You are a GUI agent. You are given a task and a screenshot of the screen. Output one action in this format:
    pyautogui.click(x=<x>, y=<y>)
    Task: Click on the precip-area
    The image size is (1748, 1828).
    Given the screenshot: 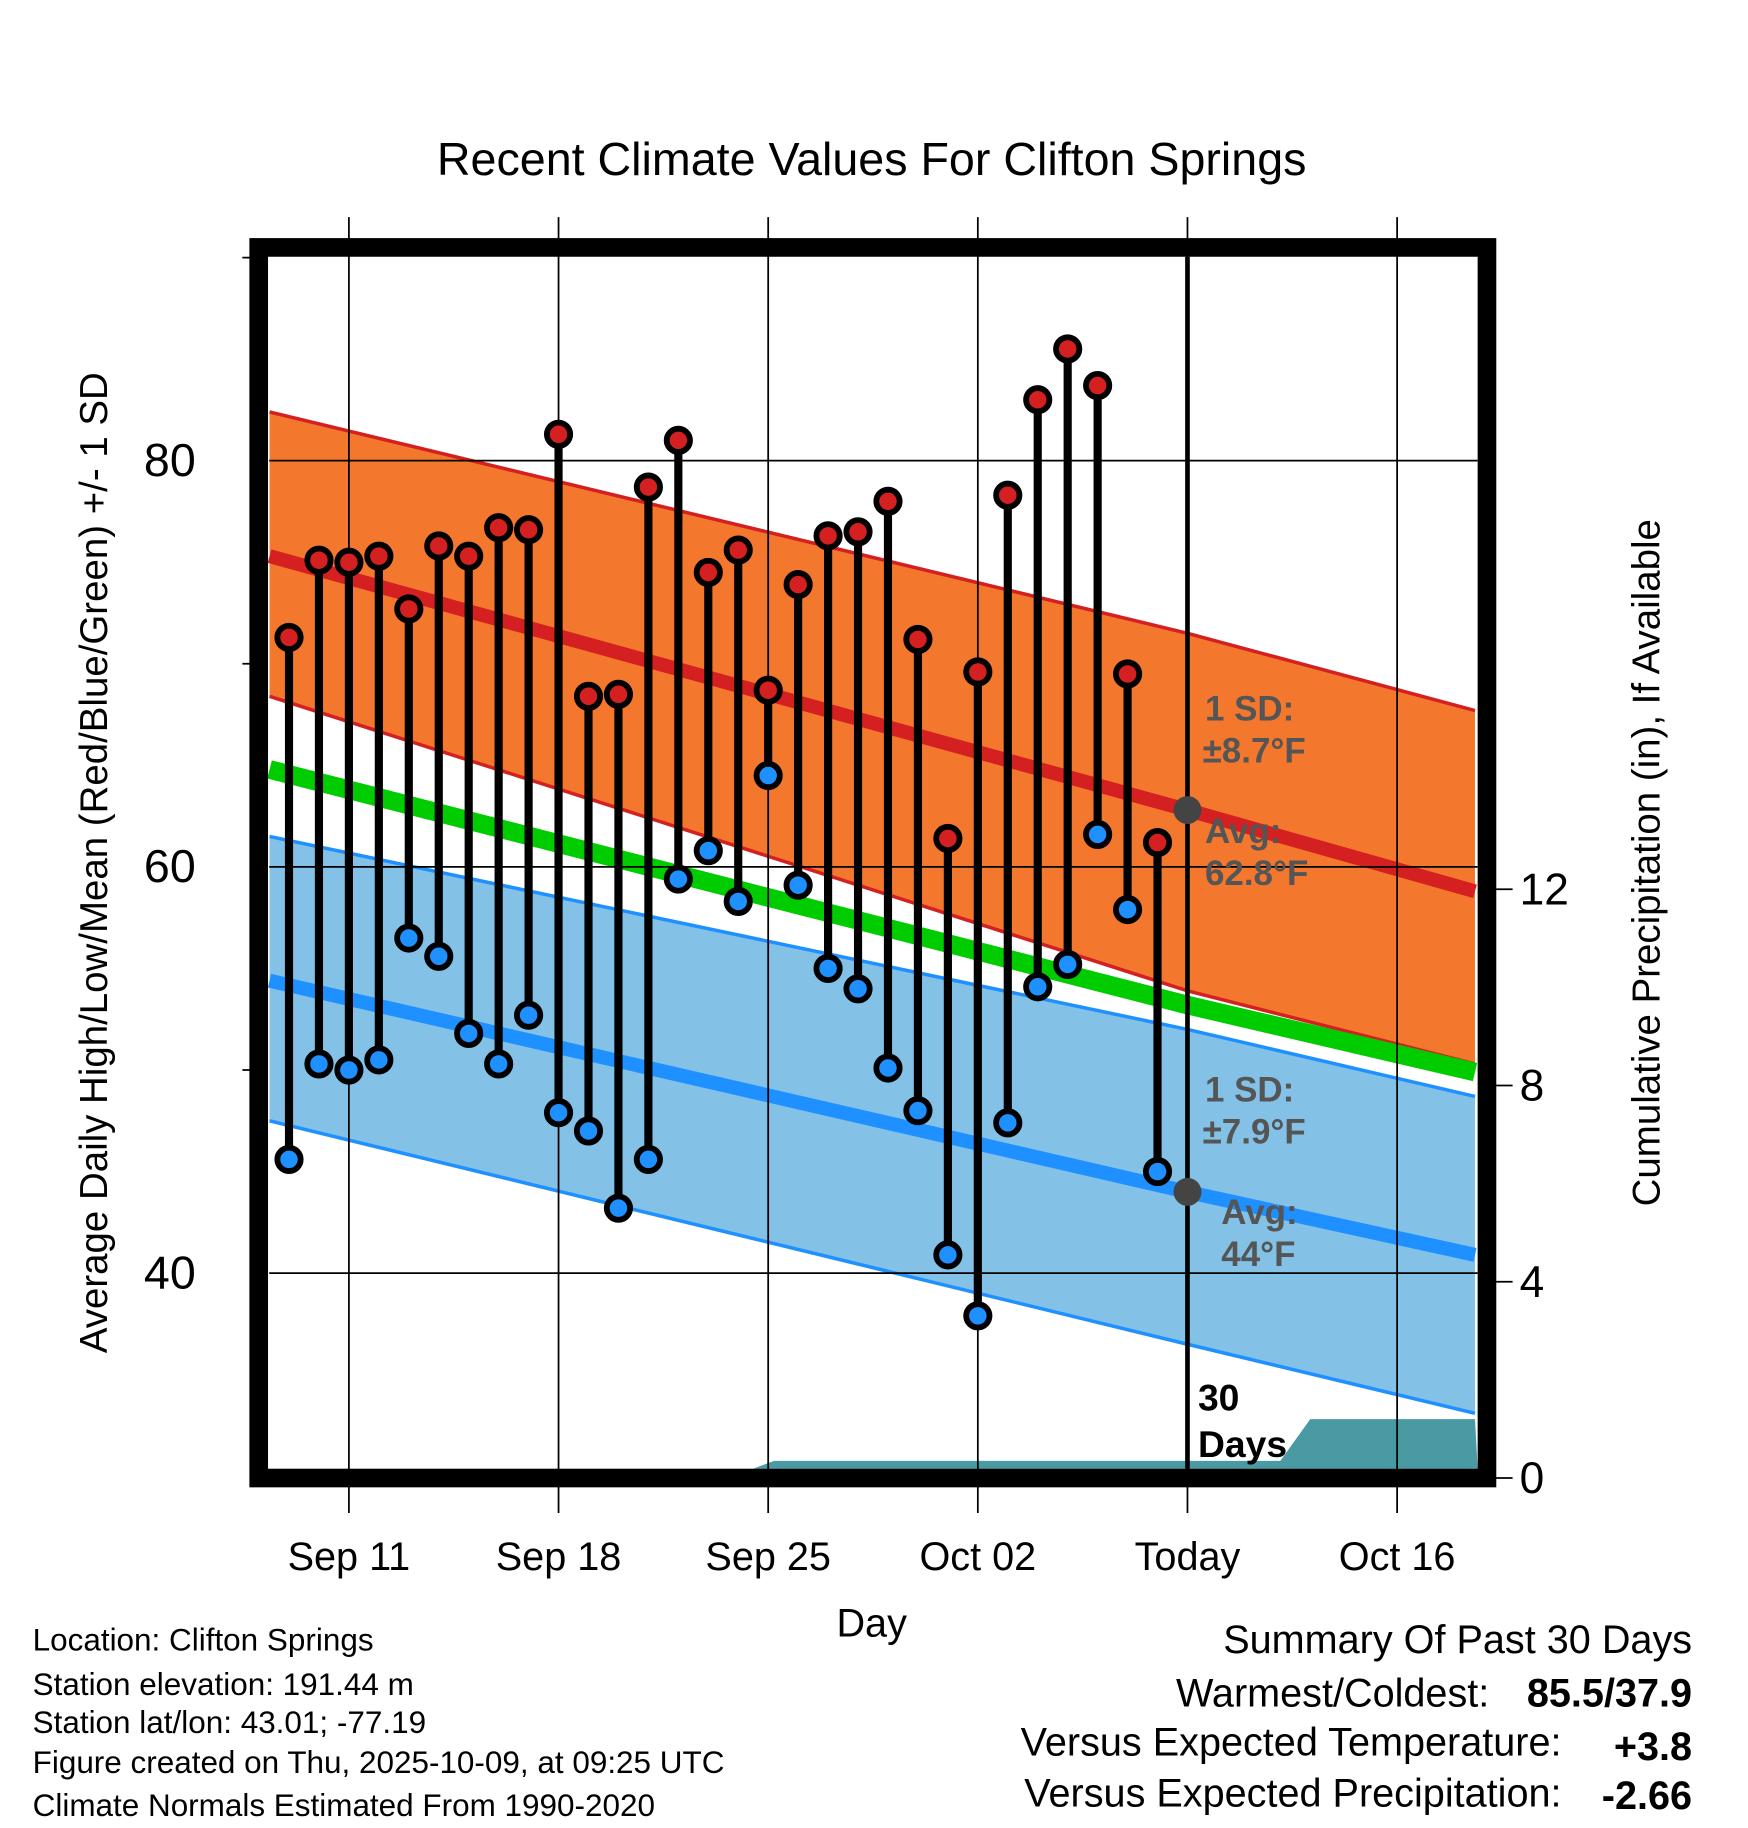 What is the action you would take?
    pyautogui.click(x=1078, y=1444)
    